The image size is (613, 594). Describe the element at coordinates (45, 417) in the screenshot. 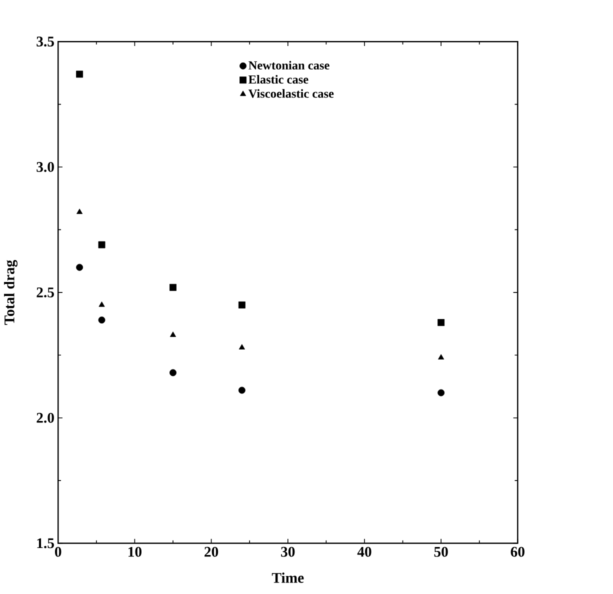

I see `y-tick-label: 2.0` at that location.